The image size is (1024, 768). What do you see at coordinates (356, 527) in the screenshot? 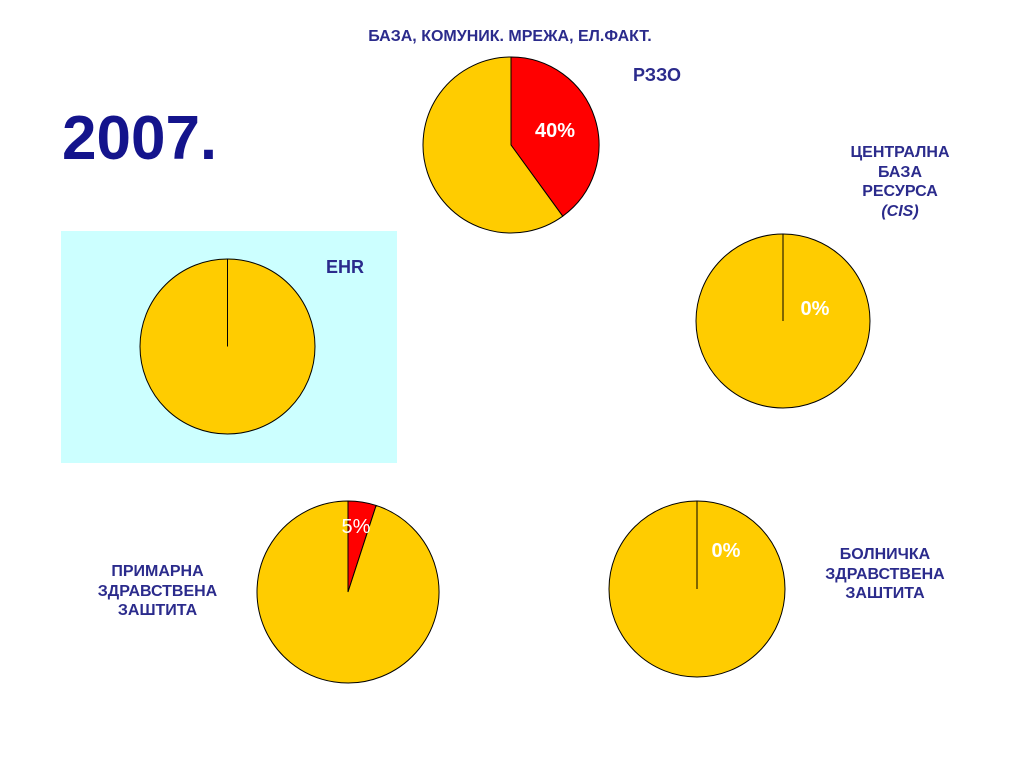
I see `slice-label-primary-care: 5%` at bounding box center [356, 527].